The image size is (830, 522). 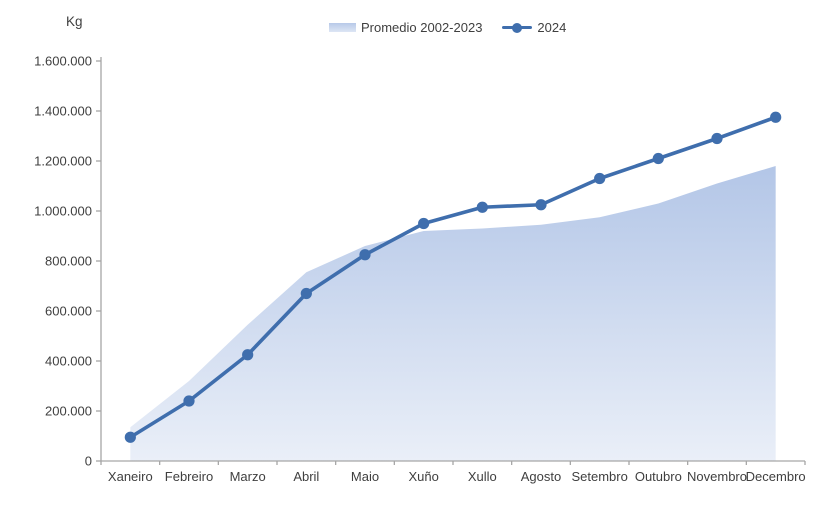 I want to click on legend-item-promedio: Promedio 2002-2023, so click(x=405, y=27).